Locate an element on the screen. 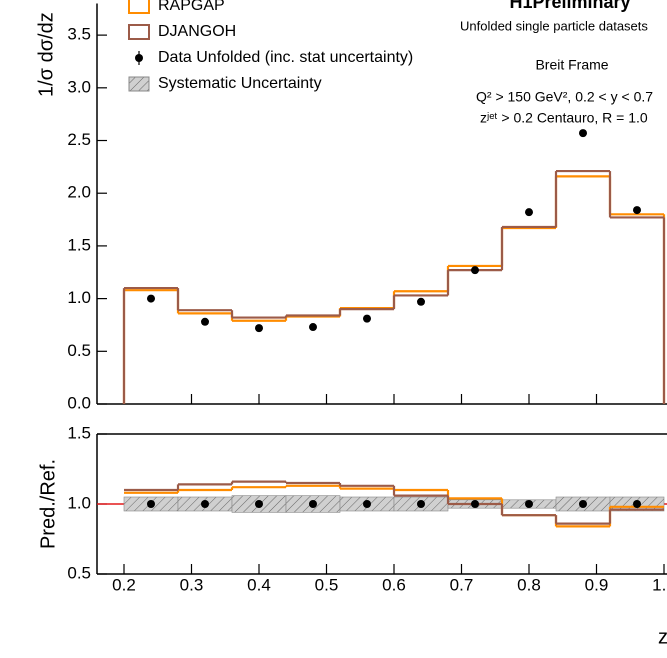  x-tick-label: 0.6 is located at coordinates (394, 584).